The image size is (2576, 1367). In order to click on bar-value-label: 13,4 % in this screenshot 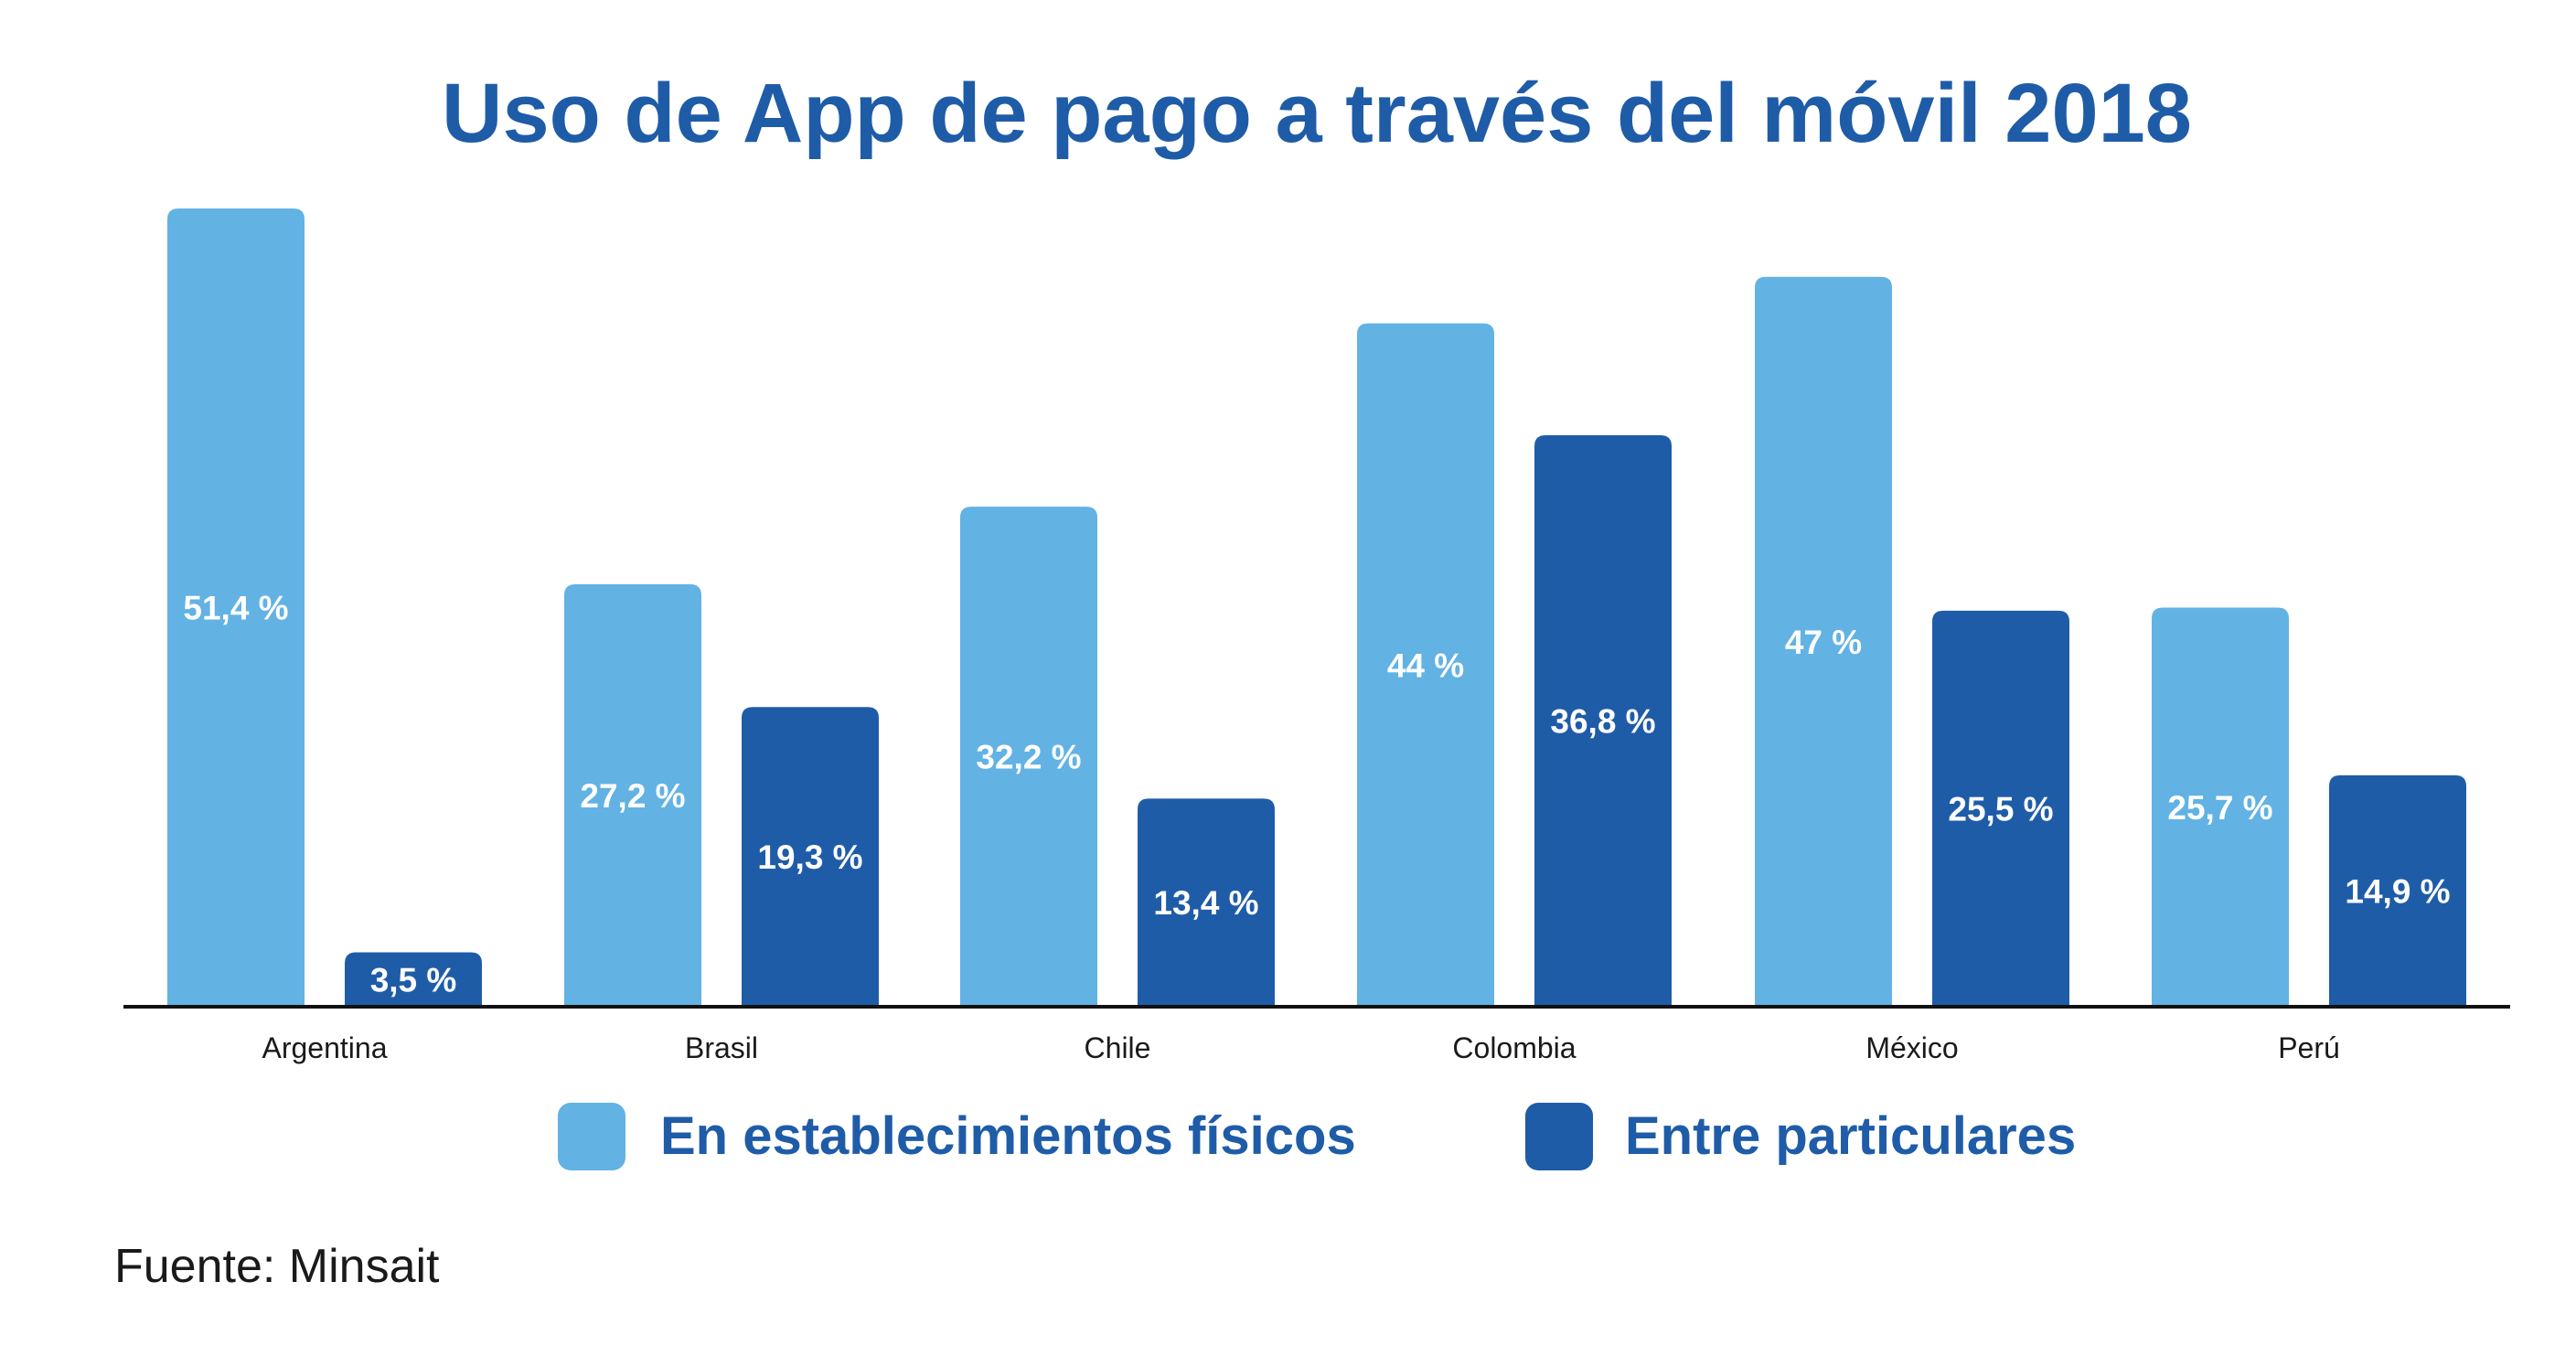, I will do `click(1205, 903)`.